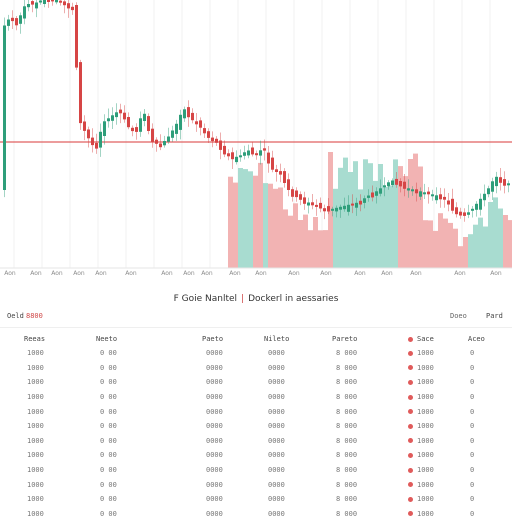 Image resolution: width=512 pixels, height=521 pixels. What do you see at coordinates (345, 339) in the screenshot?
I see `column-header: Pareto` at bounding box center [345, 339].